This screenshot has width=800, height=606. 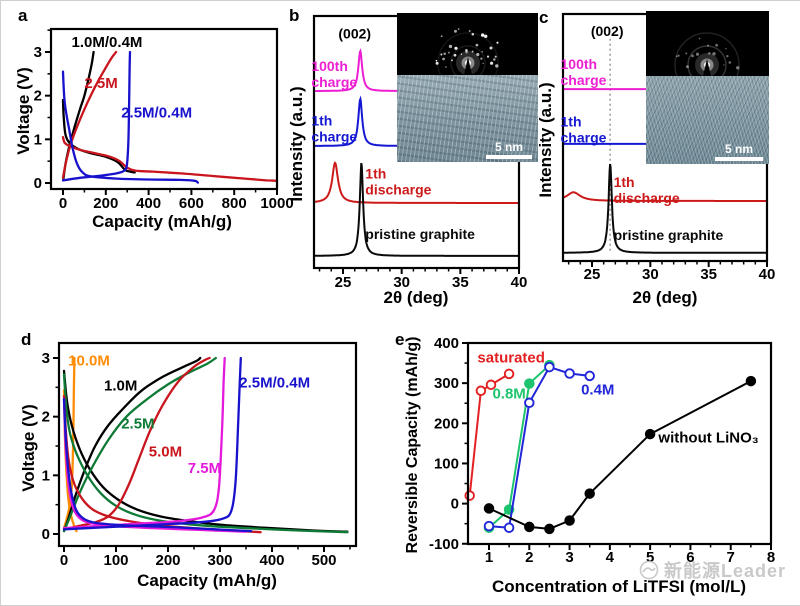 What do you see at coordinates (529, 383) in the screenshot?
I see `e-marker-0.8M` at bounding box center [529, 383].